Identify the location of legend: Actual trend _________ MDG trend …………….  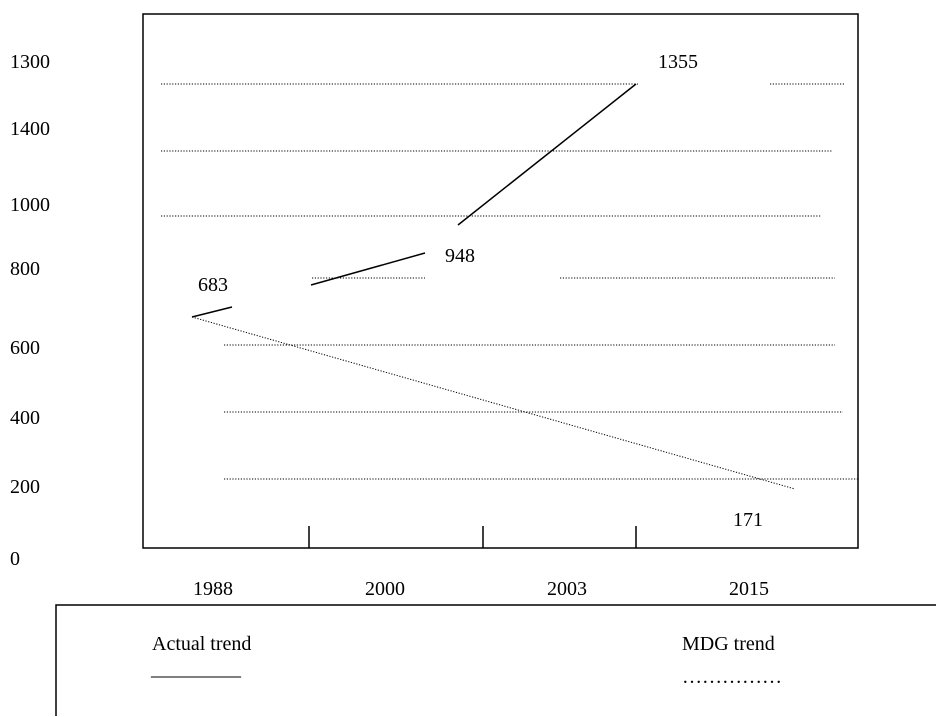
(495, 660).